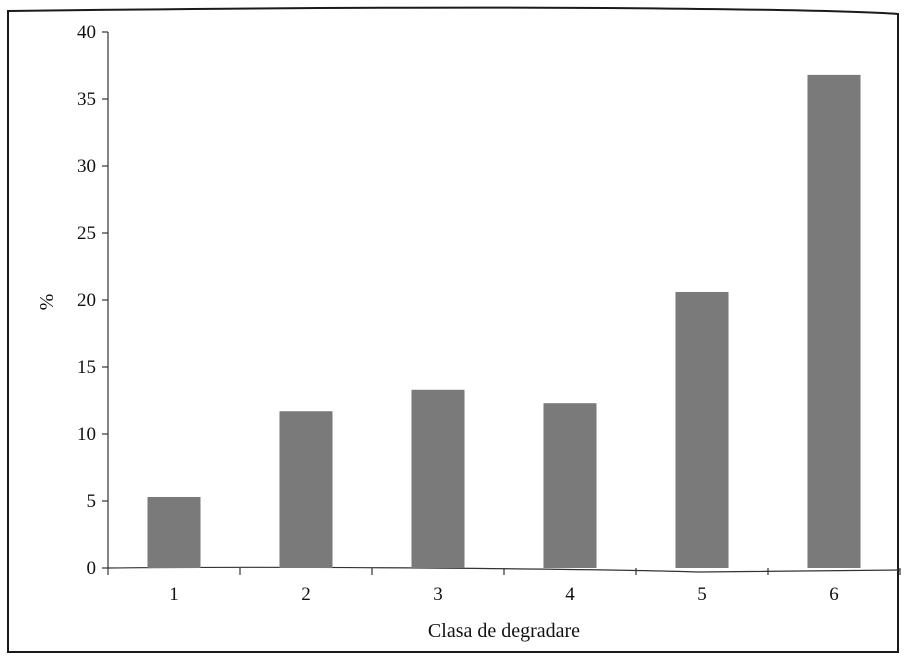 The width and height of the screenshot is (906, 660). Describe the element at coordinates (570, 594) in the screenshot. I see `x-tick-label: 4` at that location.